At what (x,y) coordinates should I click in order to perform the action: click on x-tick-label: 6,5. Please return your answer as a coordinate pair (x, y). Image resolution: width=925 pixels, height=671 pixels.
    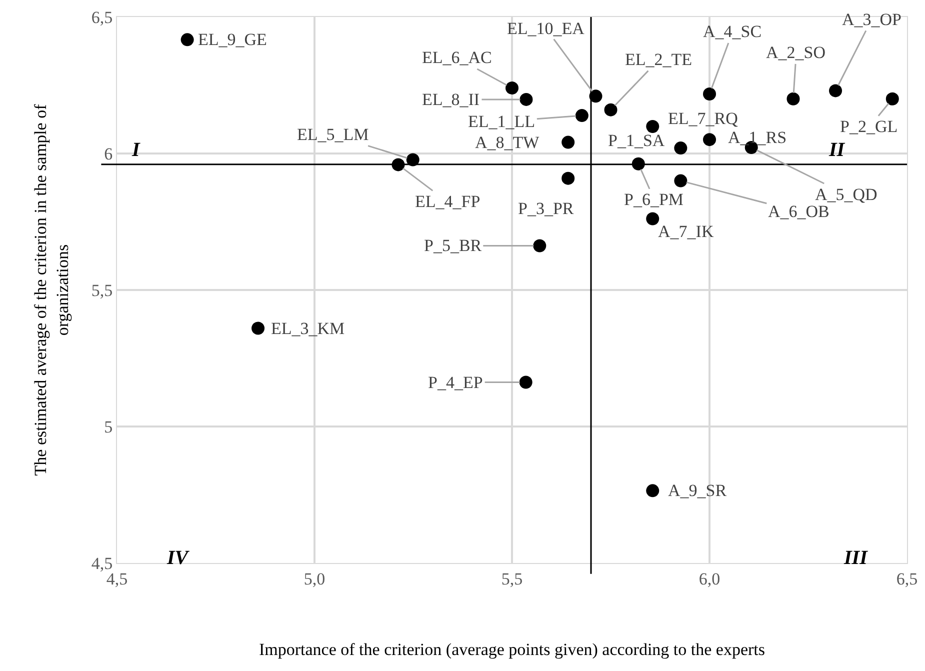
    Looking at the image, I should click on (907, 578).